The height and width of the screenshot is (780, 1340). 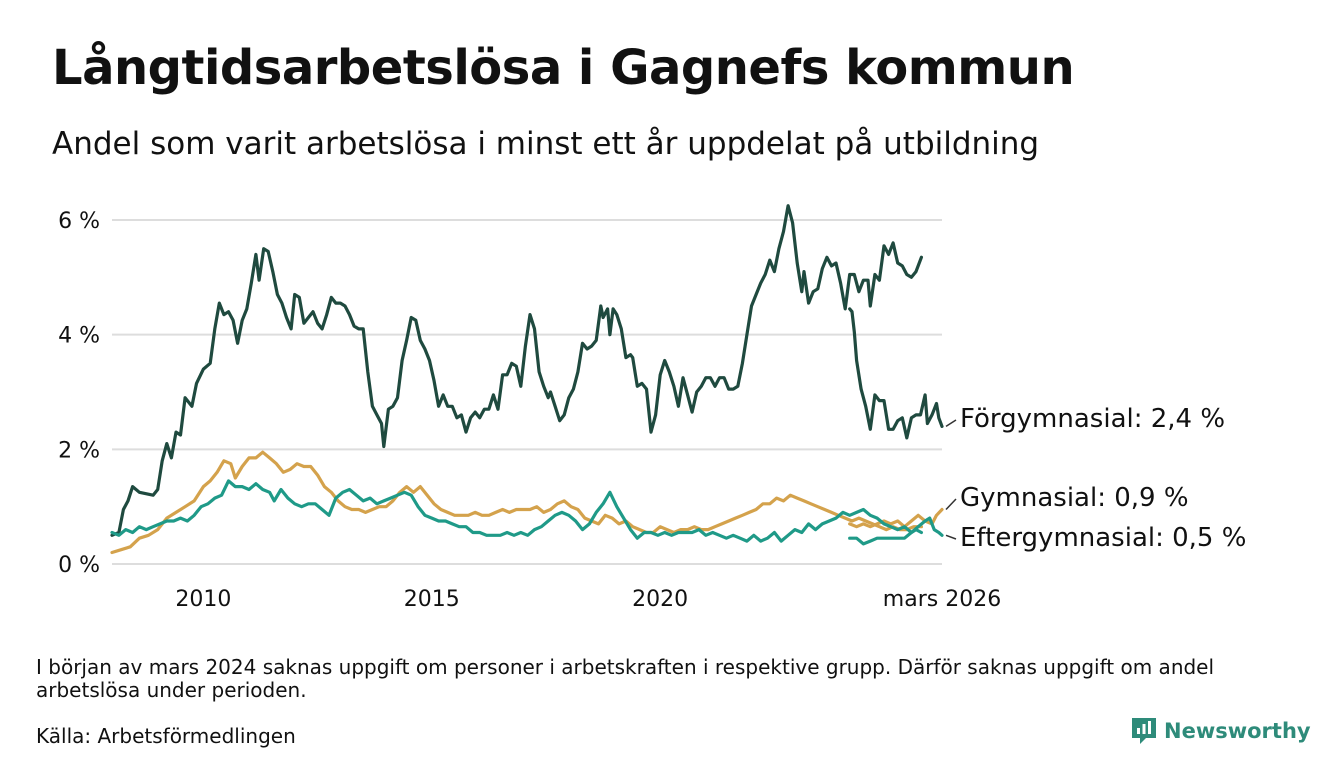 I want to click on source-note: Källa: Arbetsförmedlingen, so click(x=166, y=736).